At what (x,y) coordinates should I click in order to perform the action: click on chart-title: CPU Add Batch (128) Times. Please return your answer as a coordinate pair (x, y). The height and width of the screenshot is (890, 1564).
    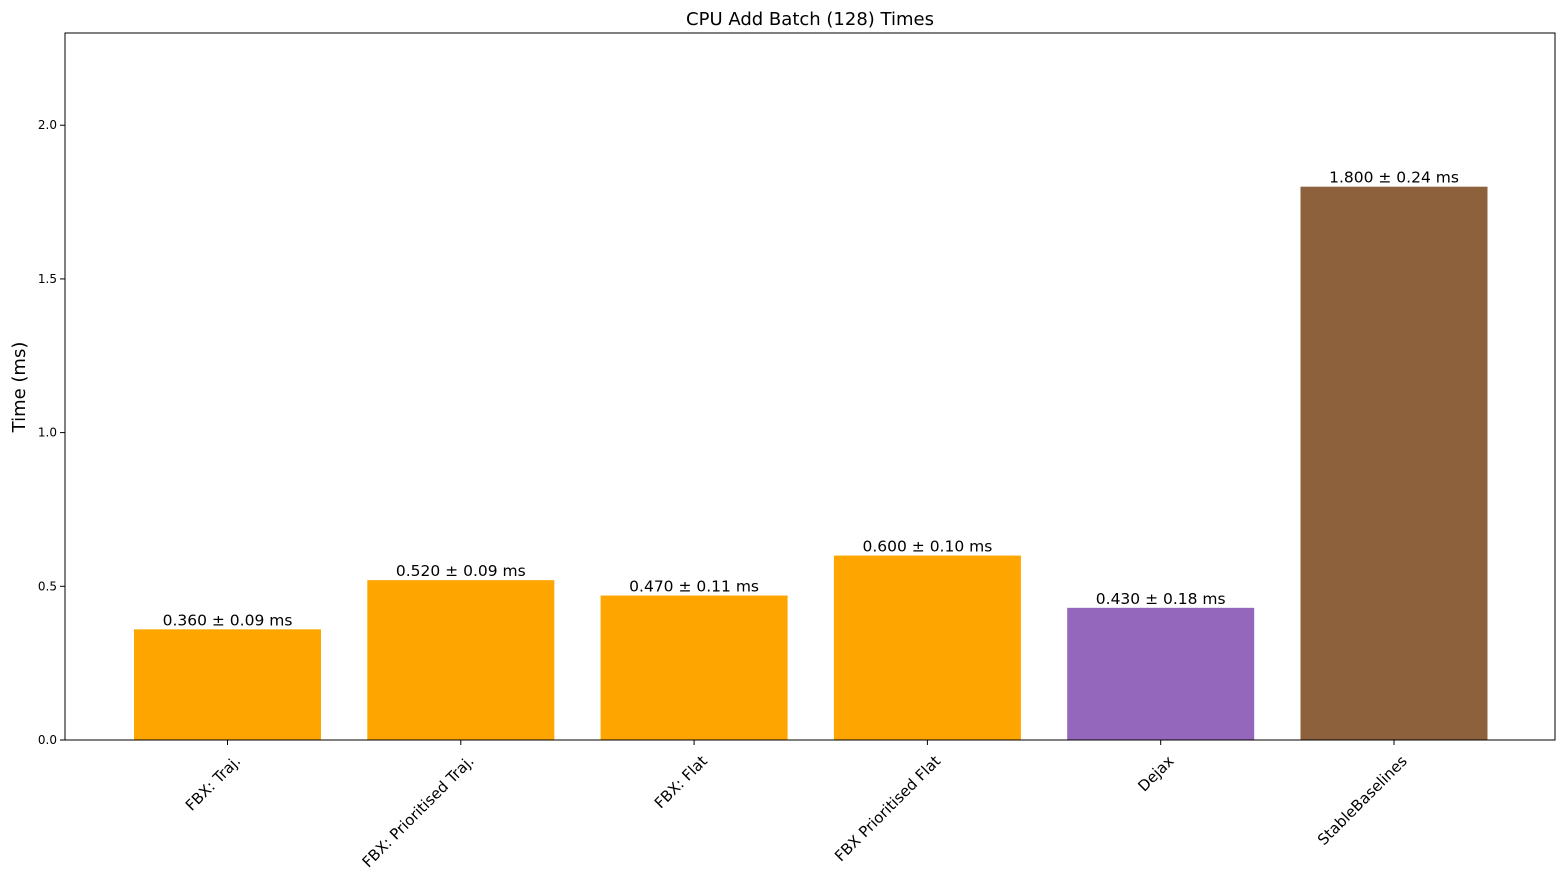
    Looking at the image, I should click on (810, 19).